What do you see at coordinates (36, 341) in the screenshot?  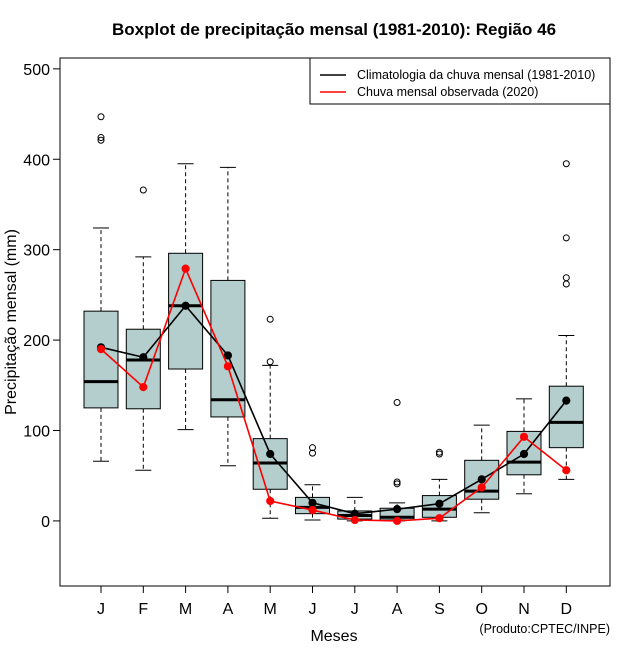 I see `y-tick-label: 200` at bounding box center [36, 341].